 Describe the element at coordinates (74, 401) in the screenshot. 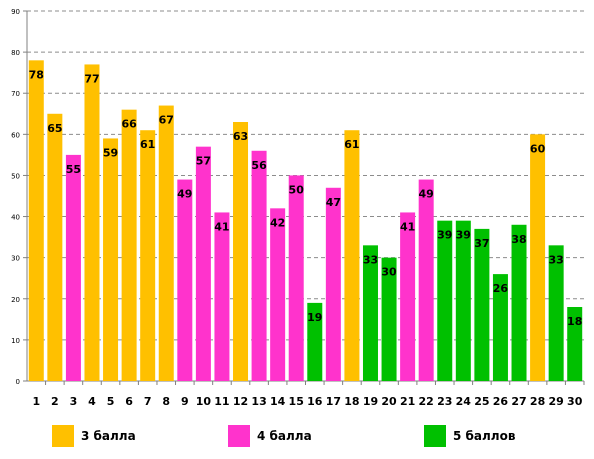

I see `x-tick-label: 3` at that location.